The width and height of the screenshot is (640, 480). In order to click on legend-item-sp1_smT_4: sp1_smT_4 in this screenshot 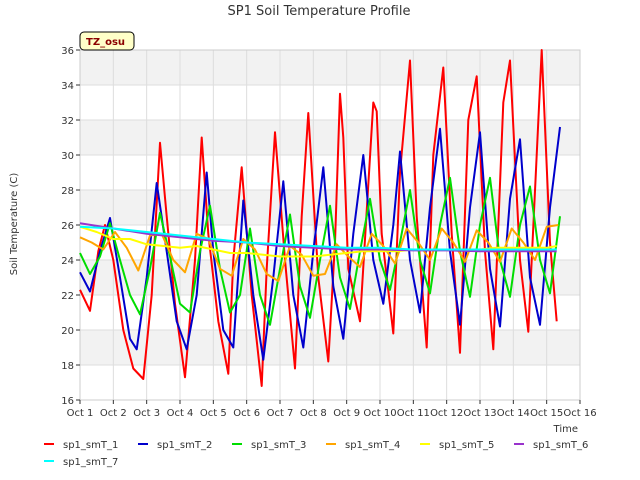, I will do `click(363, 445)`.